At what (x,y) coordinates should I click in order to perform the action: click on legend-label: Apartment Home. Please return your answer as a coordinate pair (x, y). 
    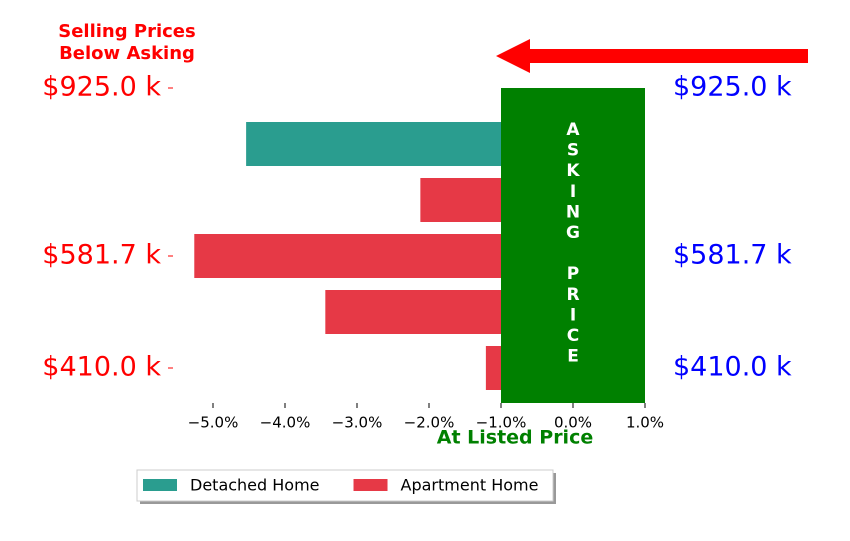
    Looking at the image, I should click on (470, 485).